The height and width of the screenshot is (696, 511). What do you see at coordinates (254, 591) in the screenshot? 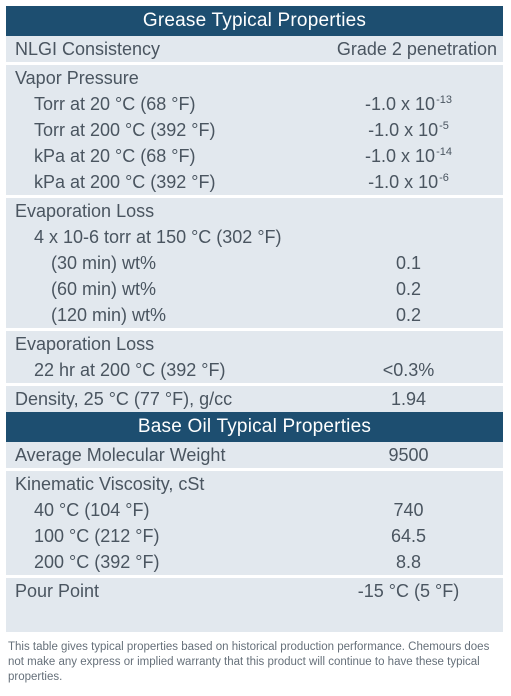
I see `pour-row: Pour Point -15 °C (5 °F)` at bounding box center [254, 591].